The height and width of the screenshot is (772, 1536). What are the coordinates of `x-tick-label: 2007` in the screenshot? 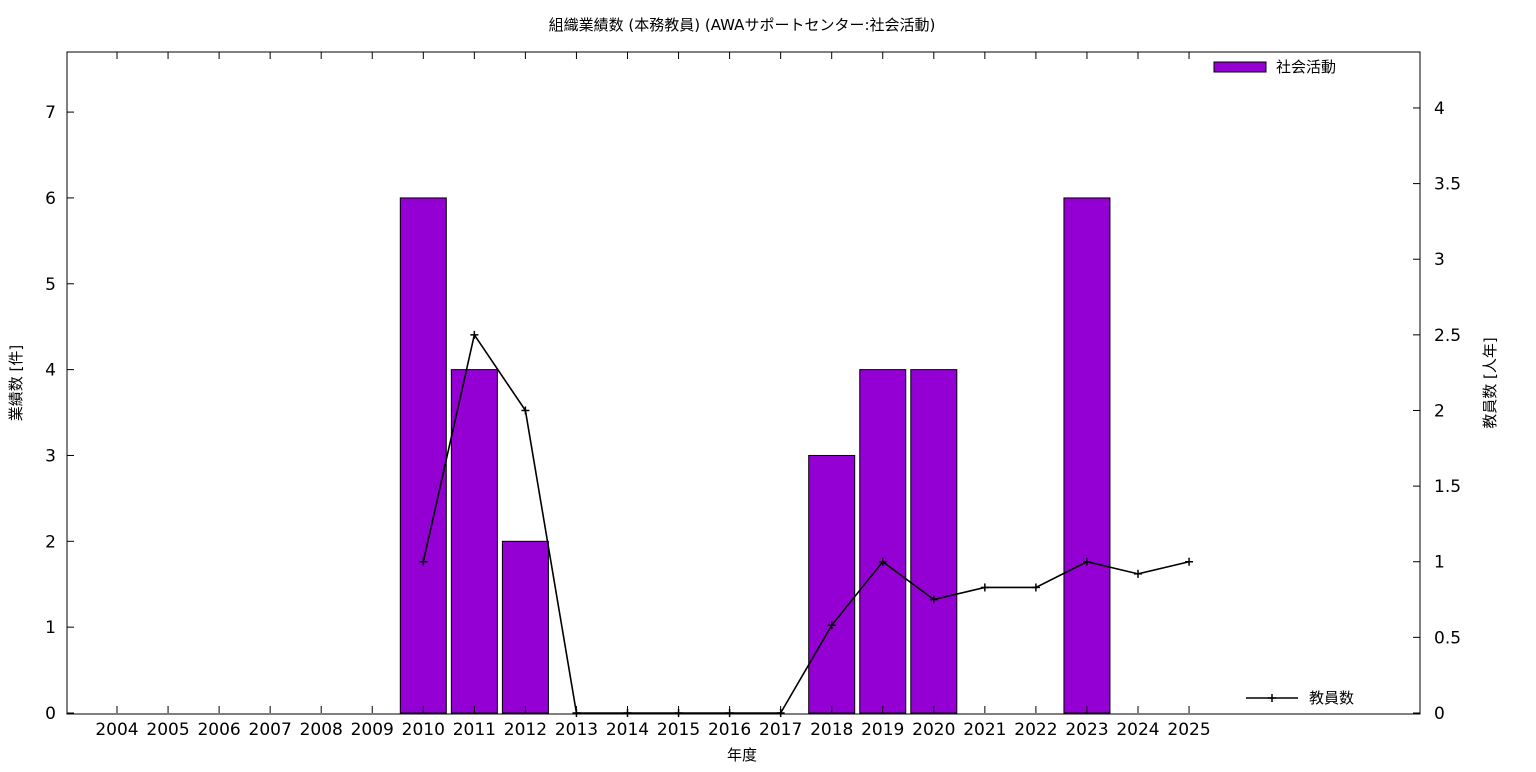 It's located at (270, 730).